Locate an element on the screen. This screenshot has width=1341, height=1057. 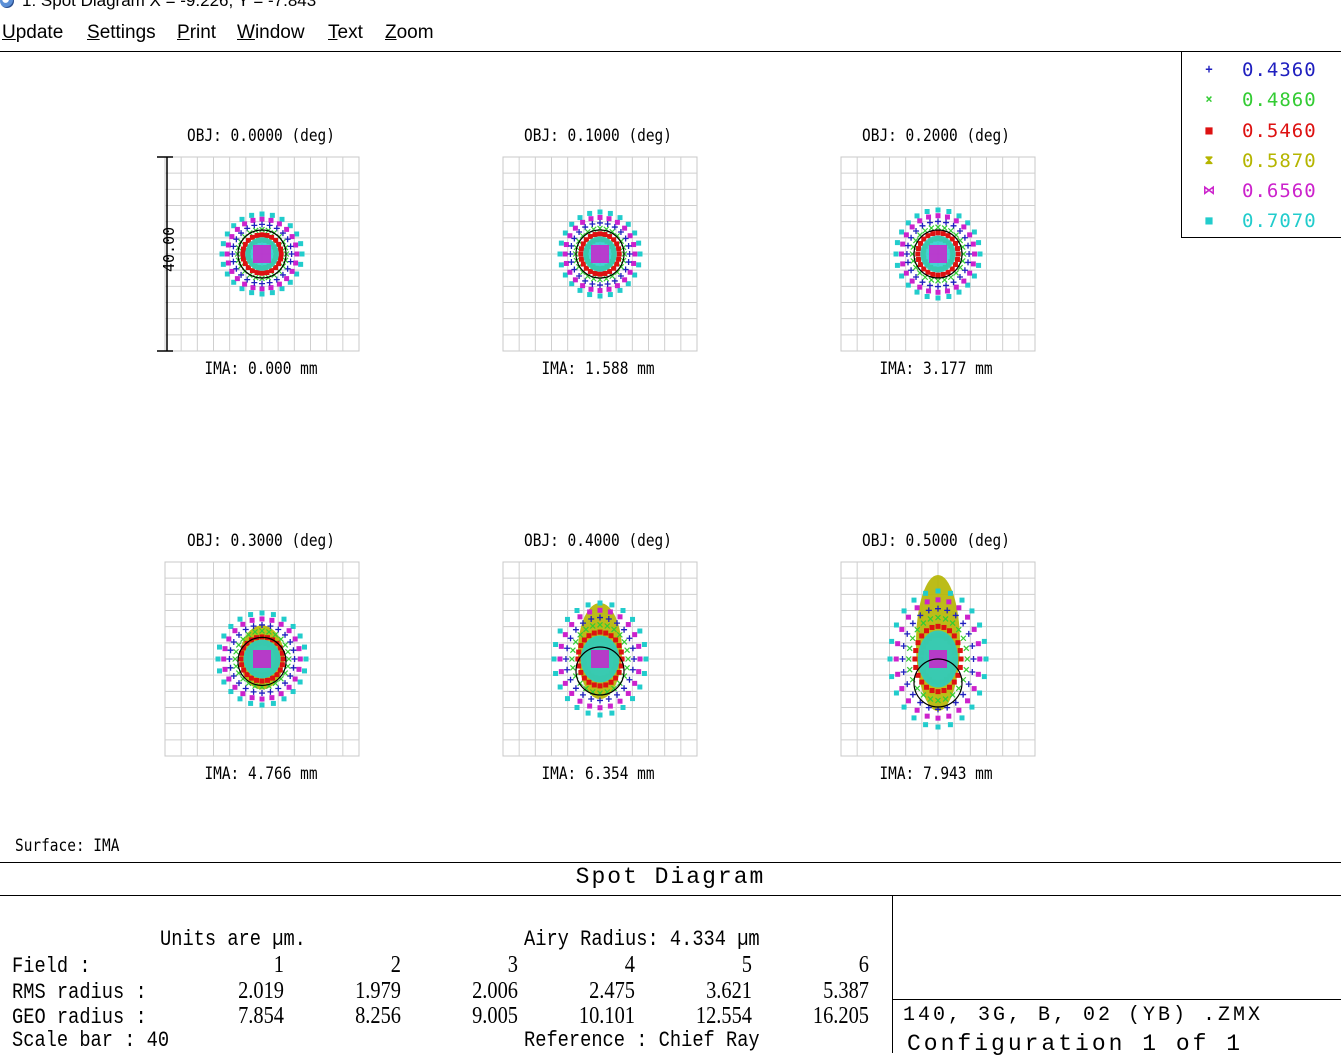
configuration-label: Configuration 1 of 1 is located at coordinates (1075, 1044).